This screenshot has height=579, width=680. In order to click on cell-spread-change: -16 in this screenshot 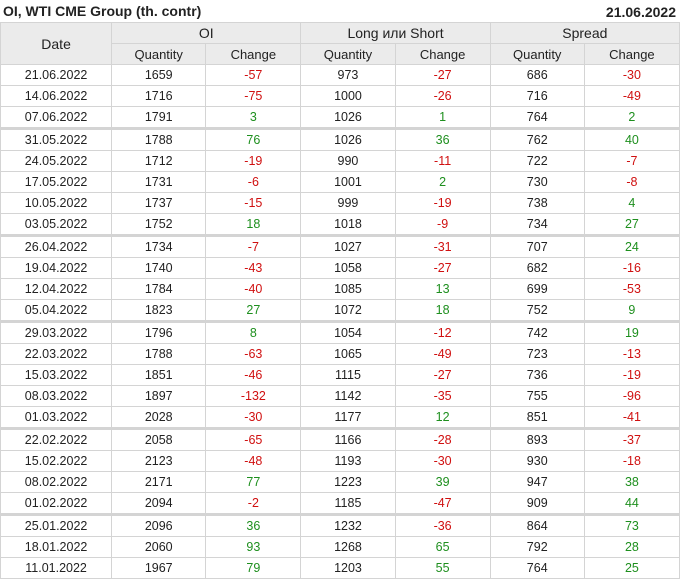, I will do `click(631, 268)`.